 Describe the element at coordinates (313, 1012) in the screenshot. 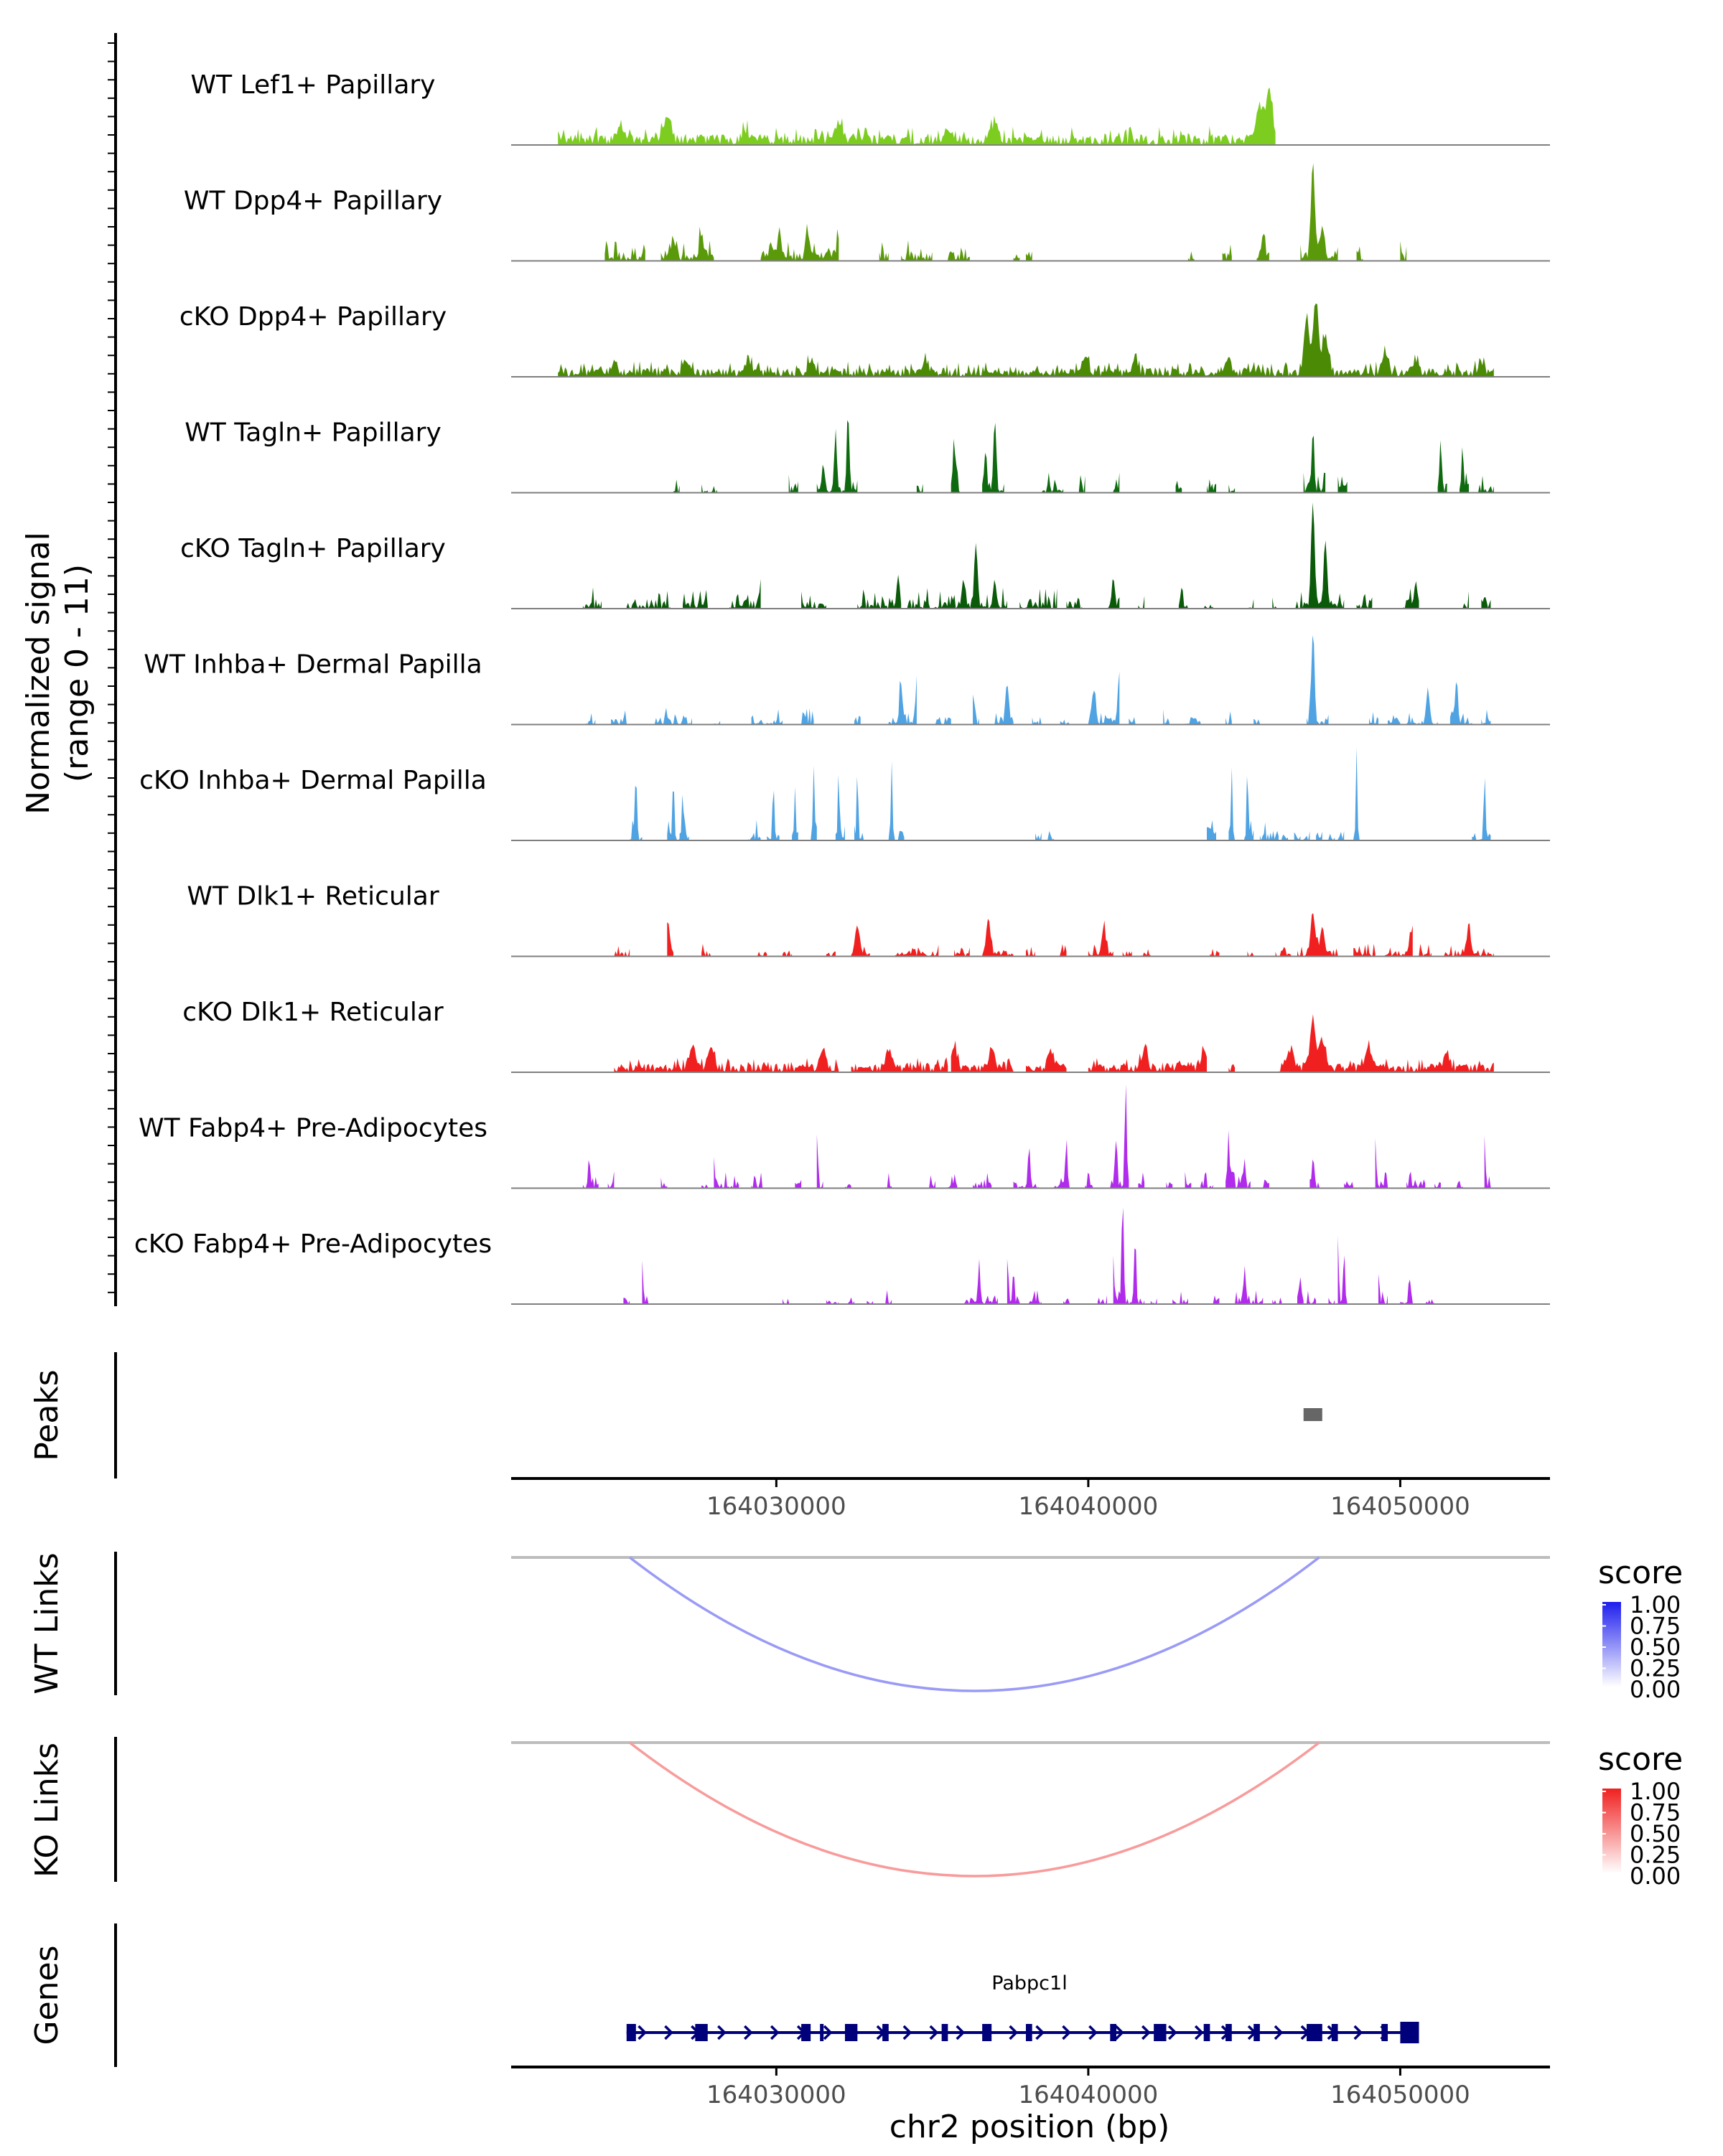

I see `track-label: cKO Dlk1+ Reticular` at that location.